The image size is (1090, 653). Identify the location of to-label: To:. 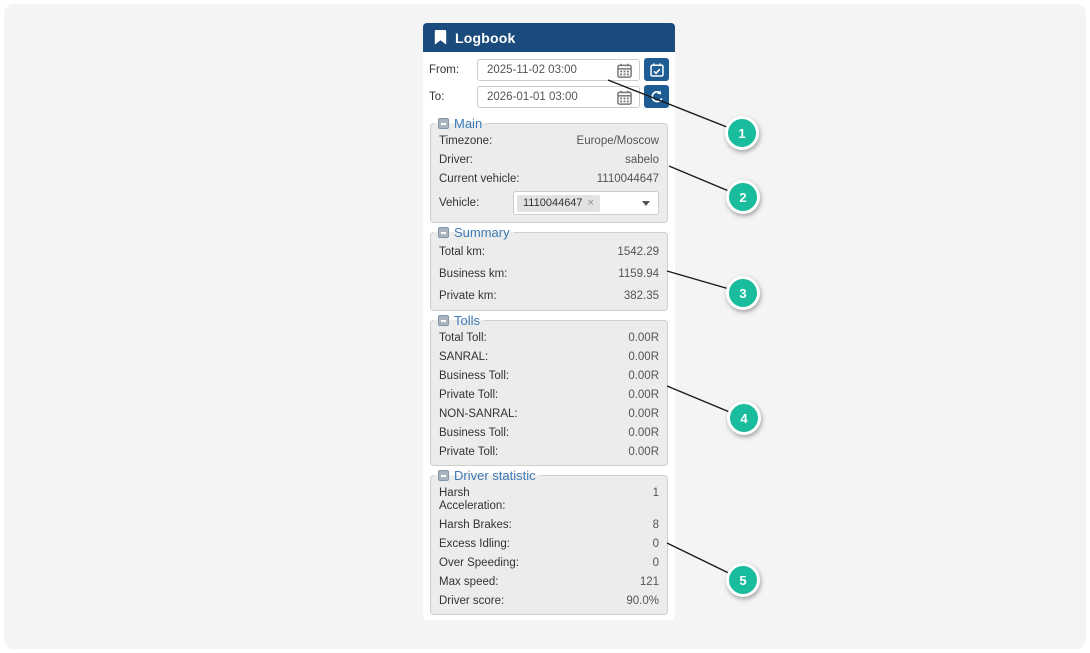
(437, 96).